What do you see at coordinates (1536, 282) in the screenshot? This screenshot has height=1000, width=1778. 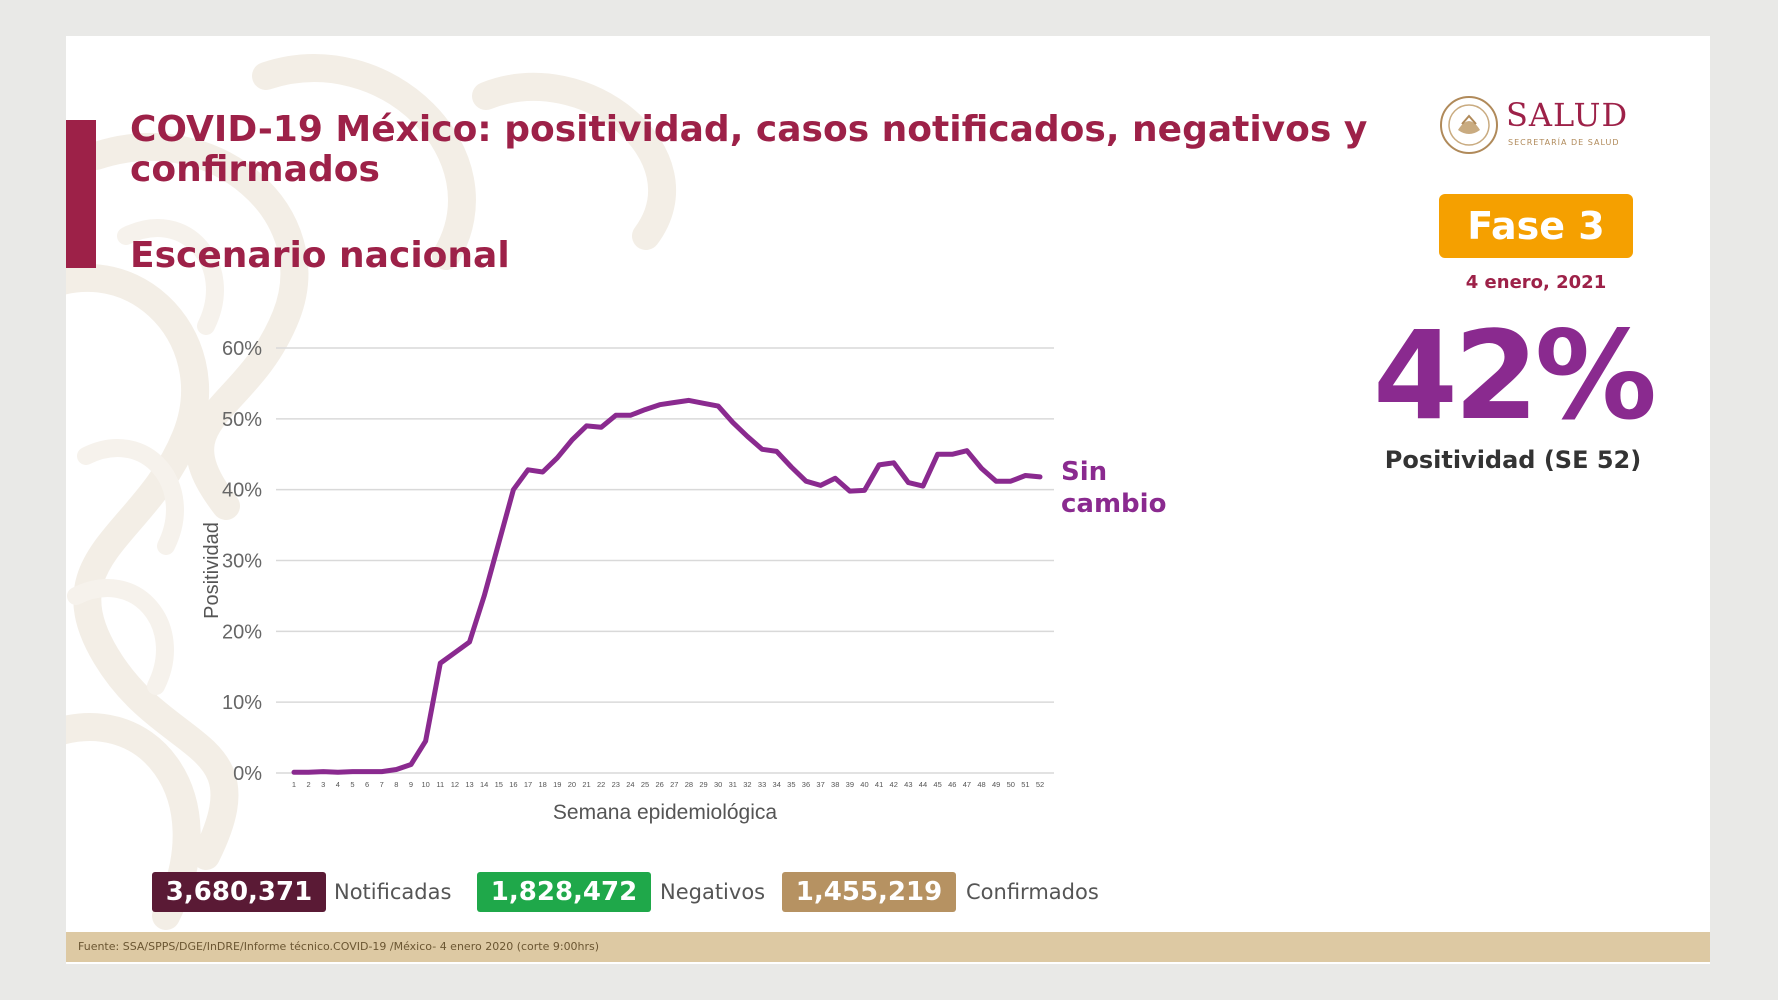 I see `report-date: 4 enero, 2021` at bounding box center [1536, 282].